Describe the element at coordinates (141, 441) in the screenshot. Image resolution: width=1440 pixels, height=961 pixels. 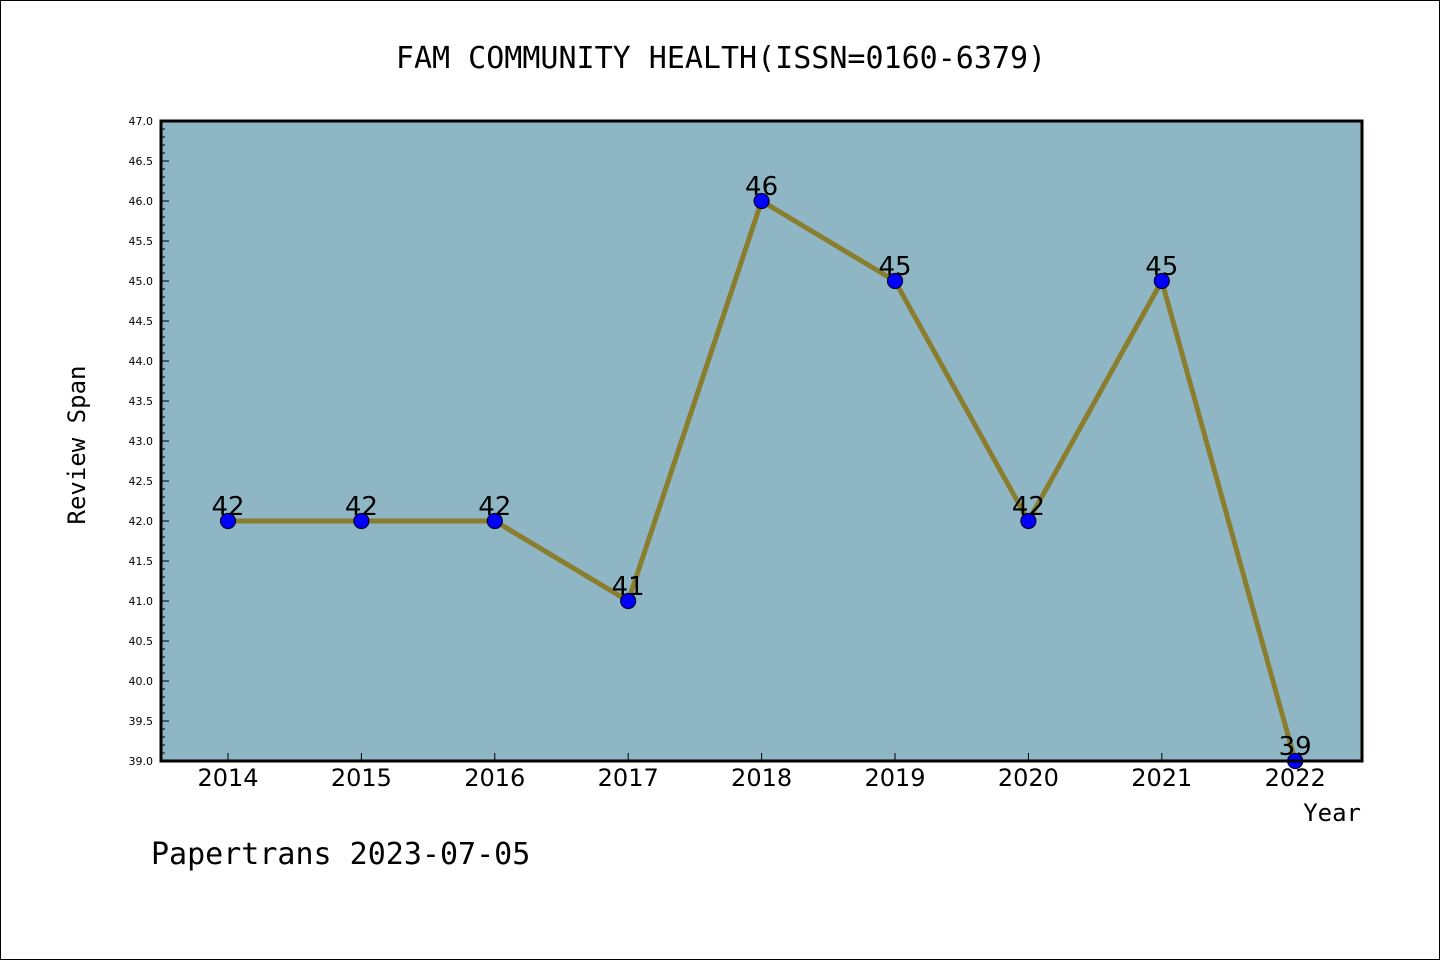
I see `y-tick-label: 43.0` at that location.